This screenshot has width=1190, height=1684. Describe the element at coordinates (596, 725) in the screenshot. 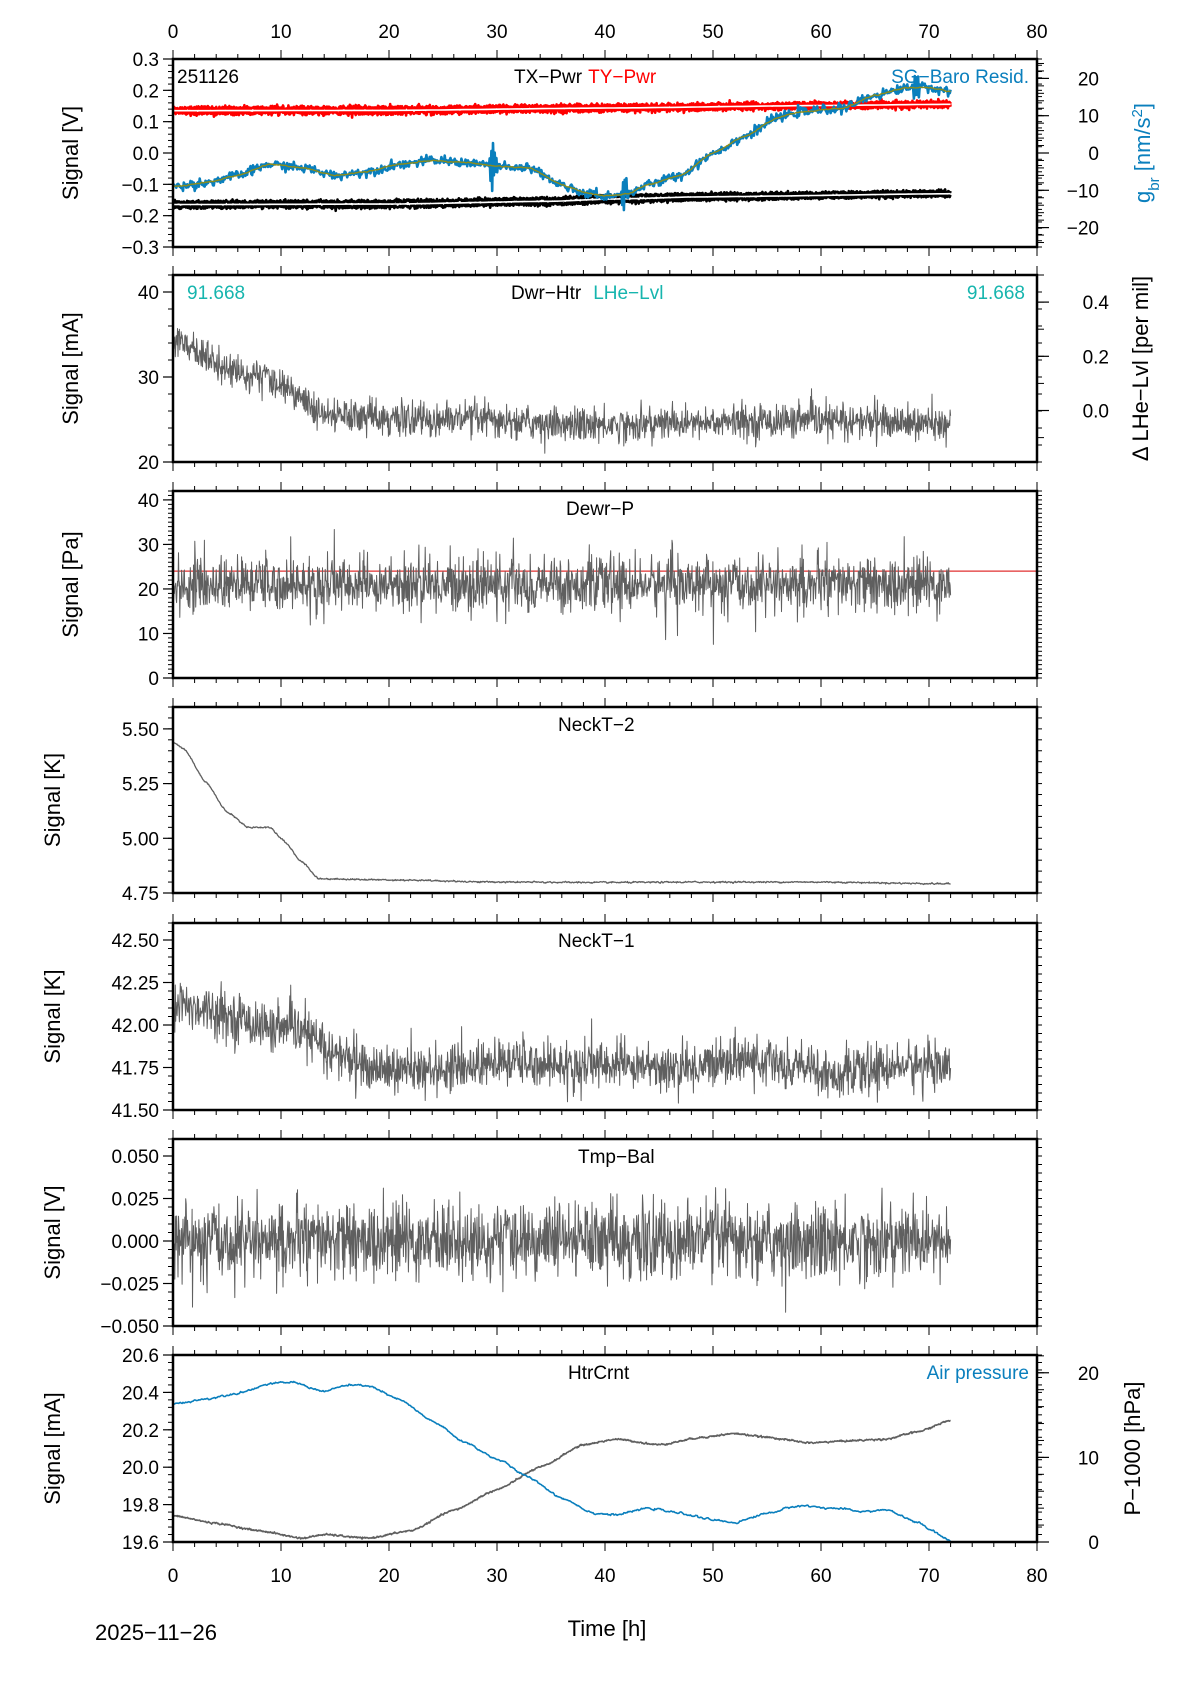

I see `panel-title: NeckT−2` at that location.